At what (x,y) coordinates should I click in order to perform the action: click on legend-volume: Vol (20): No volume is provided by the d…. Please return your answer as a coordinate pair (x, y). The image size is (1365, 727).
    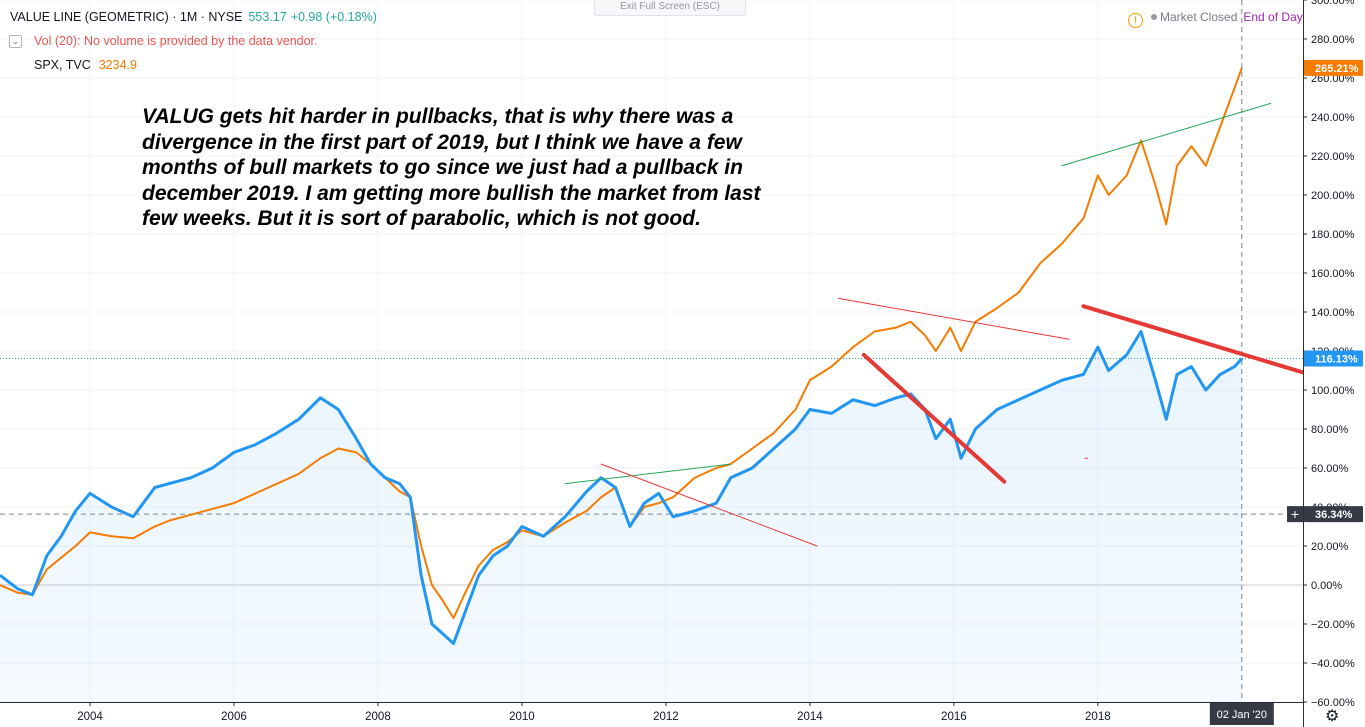
    Looking at the image, I should click on (176, 41).